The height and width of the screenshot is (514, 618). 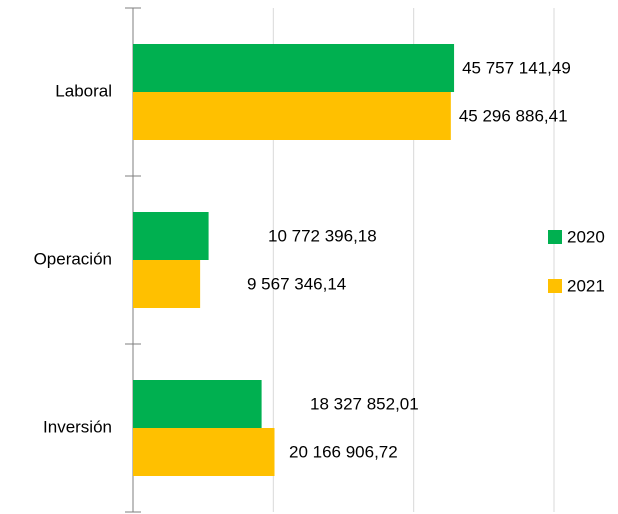 What do you see at coordinates (77, 426) in the screenshot?
I see `category-label: Inversión` at bounding box center [77, 426].